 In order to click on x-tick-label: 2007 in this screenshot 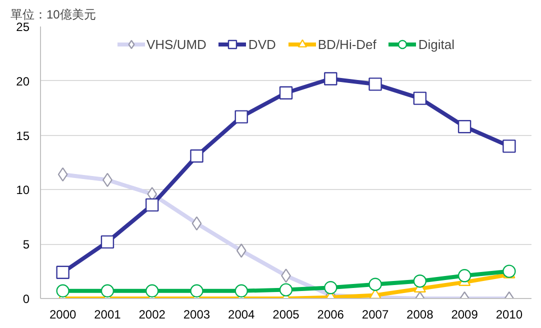, I will do `click(375, 315)`.